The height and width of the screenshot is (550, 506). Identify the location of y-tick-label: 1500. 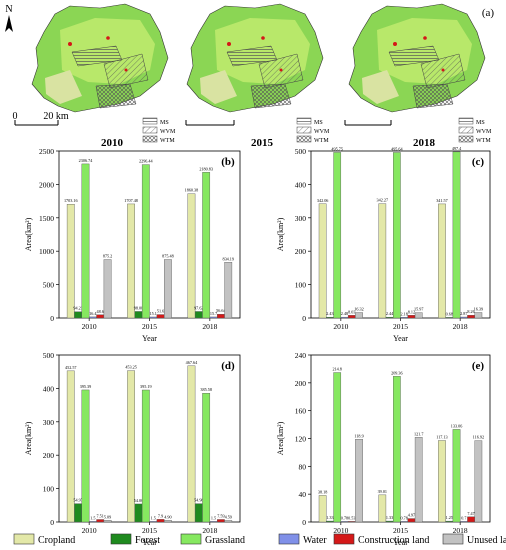
(46, 218).